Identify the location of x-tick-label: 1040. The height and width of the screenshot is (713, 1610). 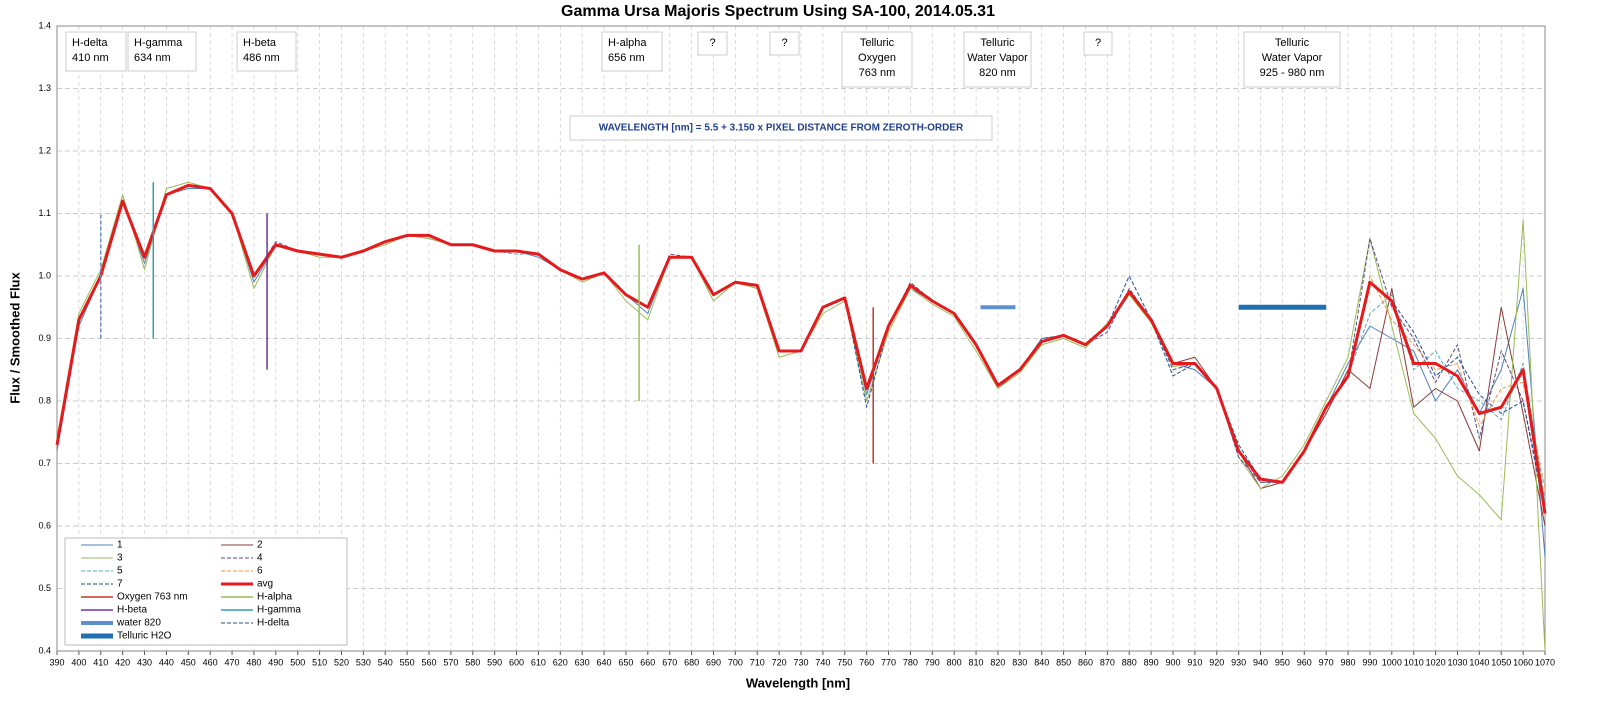
(1479, 662).